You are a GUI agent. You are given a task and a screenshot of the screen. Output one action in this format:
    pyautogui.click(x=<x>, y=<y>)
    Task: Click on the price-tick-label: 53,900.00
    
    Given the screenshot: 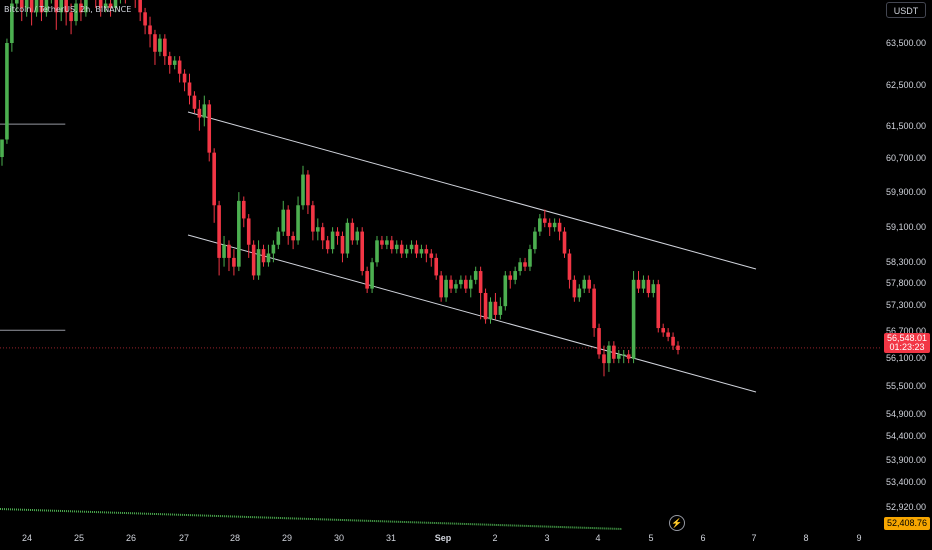 What is the action you would take?
    pyautogui.click(x=906, y=460)
    